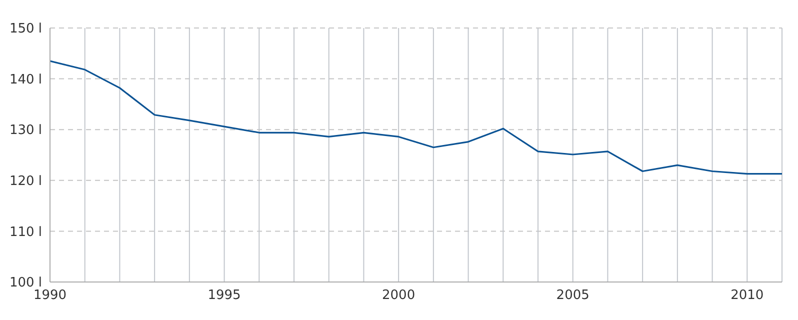 The height and width of the screenshot is (320, 798). I want to click on y-tick-label: 150 l, so click(25, 29).